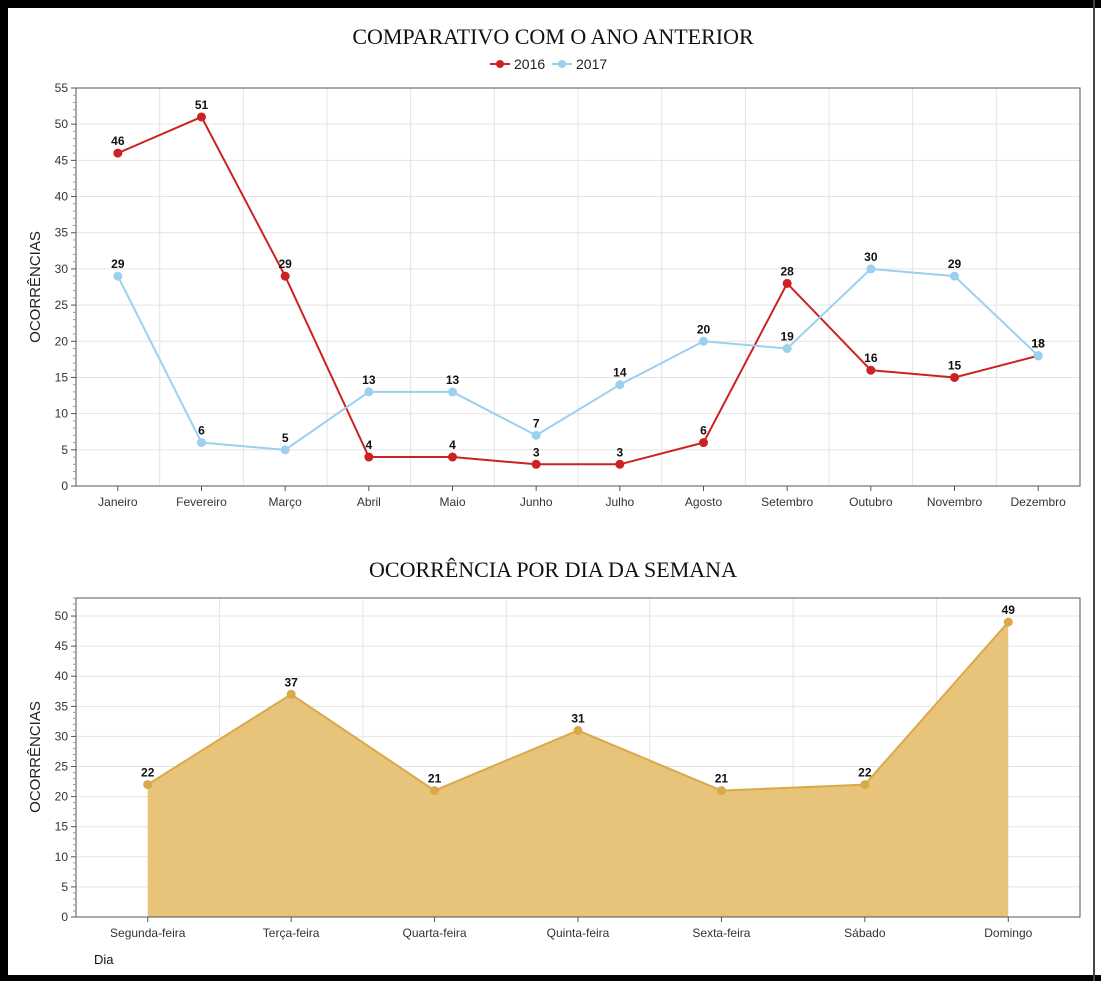 The width and height of the screenshot is (1101, 981). Describe the element at coordinates (955, 365) in the screenshot. I see `chart1-data-label: 15` at that location.